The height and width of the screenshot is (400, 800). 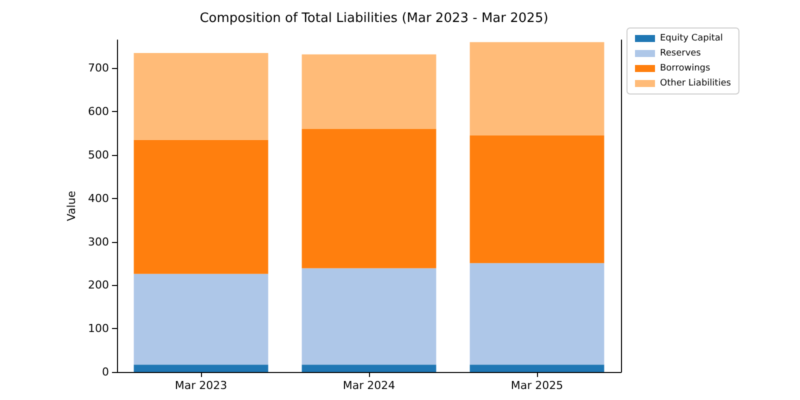 I want to click on legend-label: Equity Capital, so click(x=691, y=39).